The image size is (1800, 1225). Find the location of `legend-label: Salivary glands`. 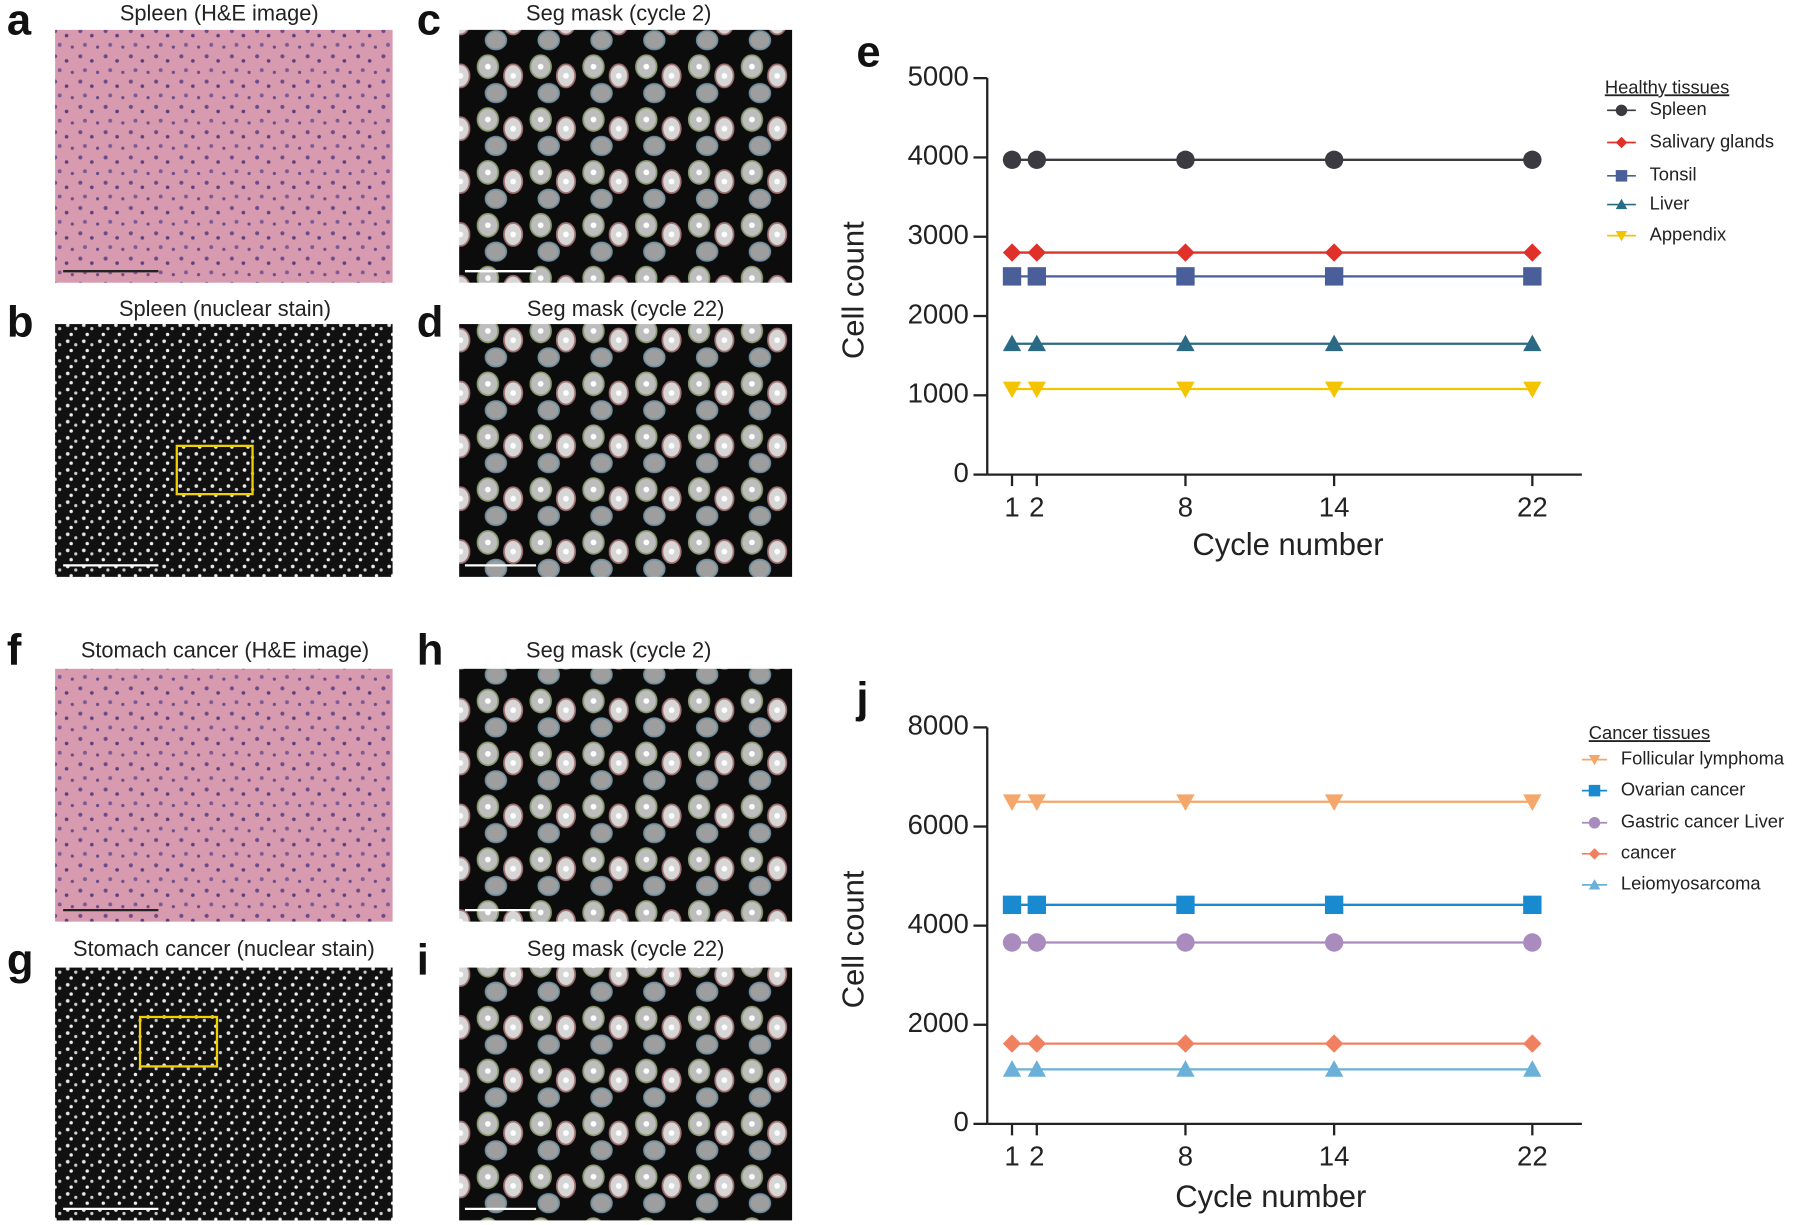

legend-label: Salivary glands is located at coordinates (1712, 140).